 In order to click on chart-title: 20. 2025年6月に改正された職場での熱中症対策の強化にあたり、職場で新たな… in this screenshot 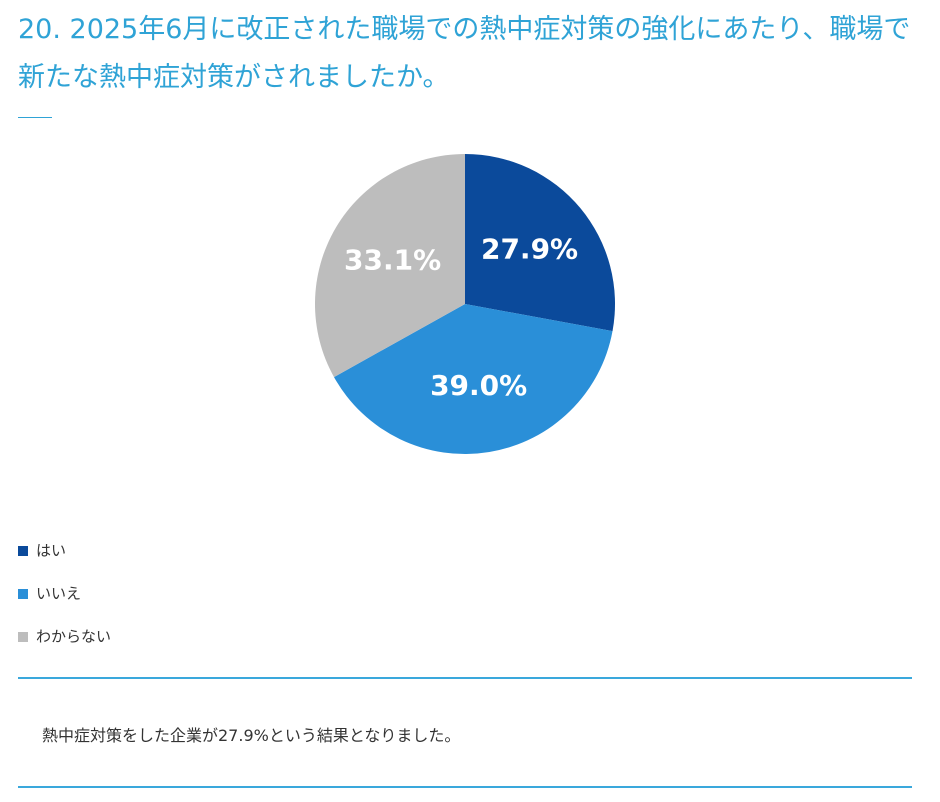, I will do `click(464, 53)`.